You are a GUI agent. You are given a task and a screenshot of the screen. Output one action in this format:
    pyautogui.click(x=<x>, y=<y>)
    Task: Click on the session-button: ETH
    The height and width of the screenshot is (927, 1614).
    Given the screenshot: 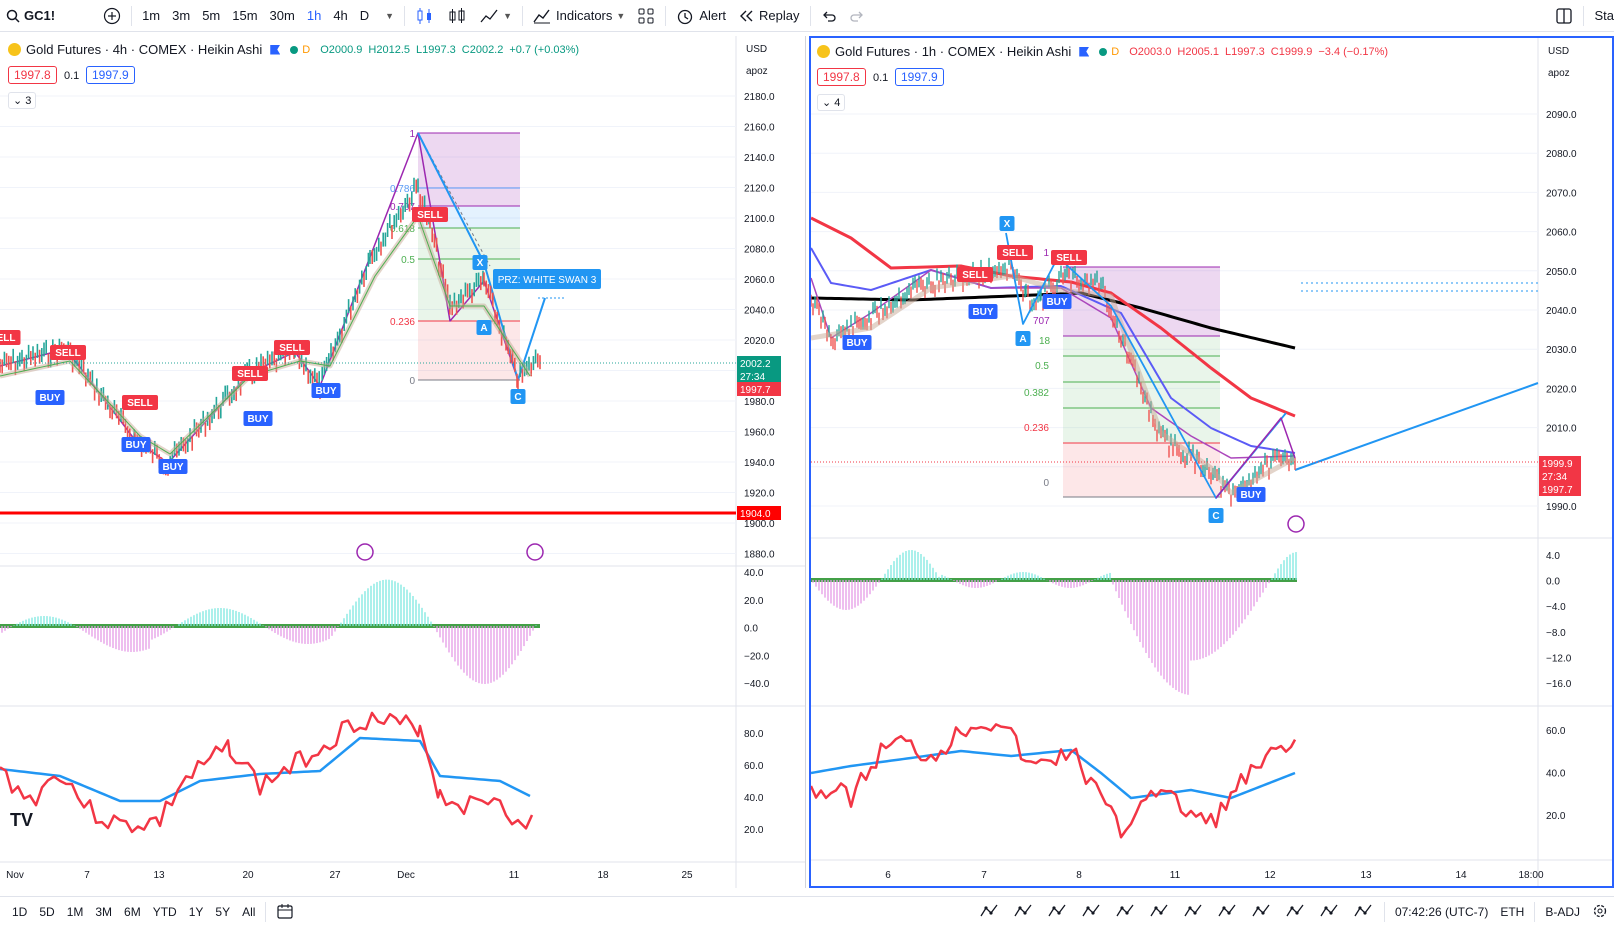 What is the action you would take?
    pyautogui.click(x=1512, y=912)
    